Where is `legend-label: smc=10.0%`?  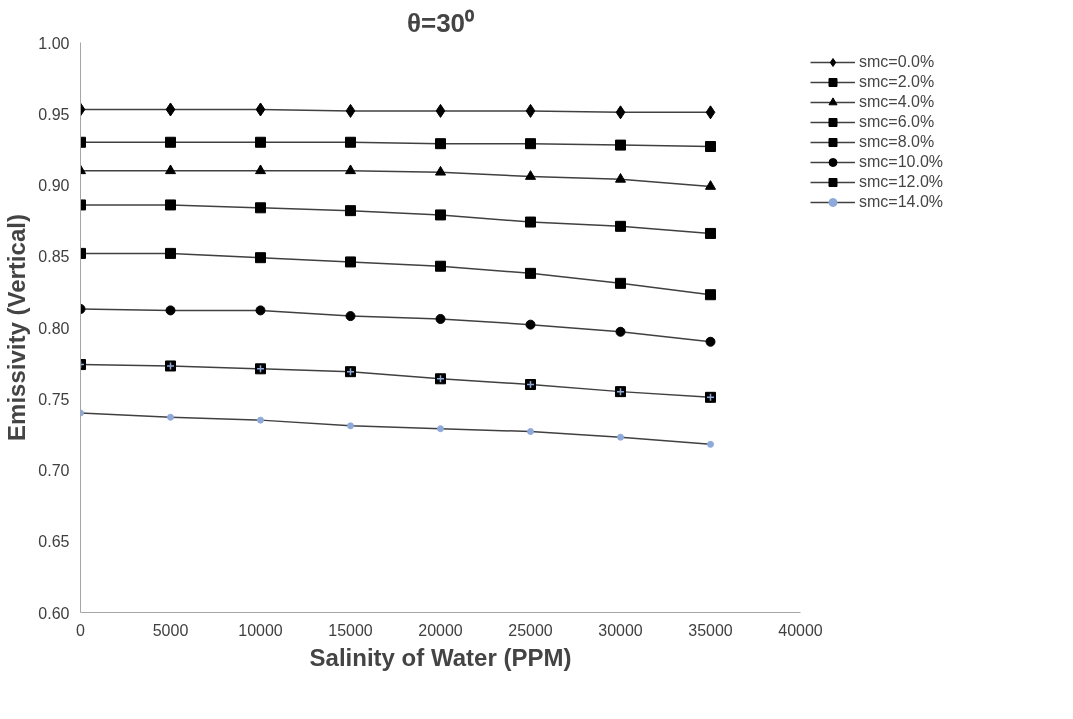
legend-label: smc=10.0% is located at coordinates (901, 162).